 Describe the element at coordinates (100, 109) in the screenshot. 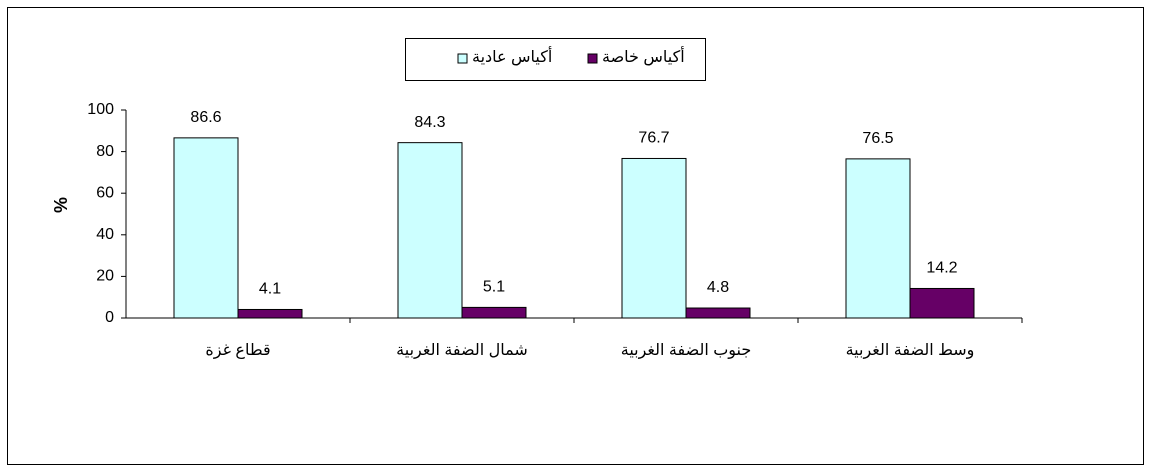

I see `y-tick-label: 100` at that location.